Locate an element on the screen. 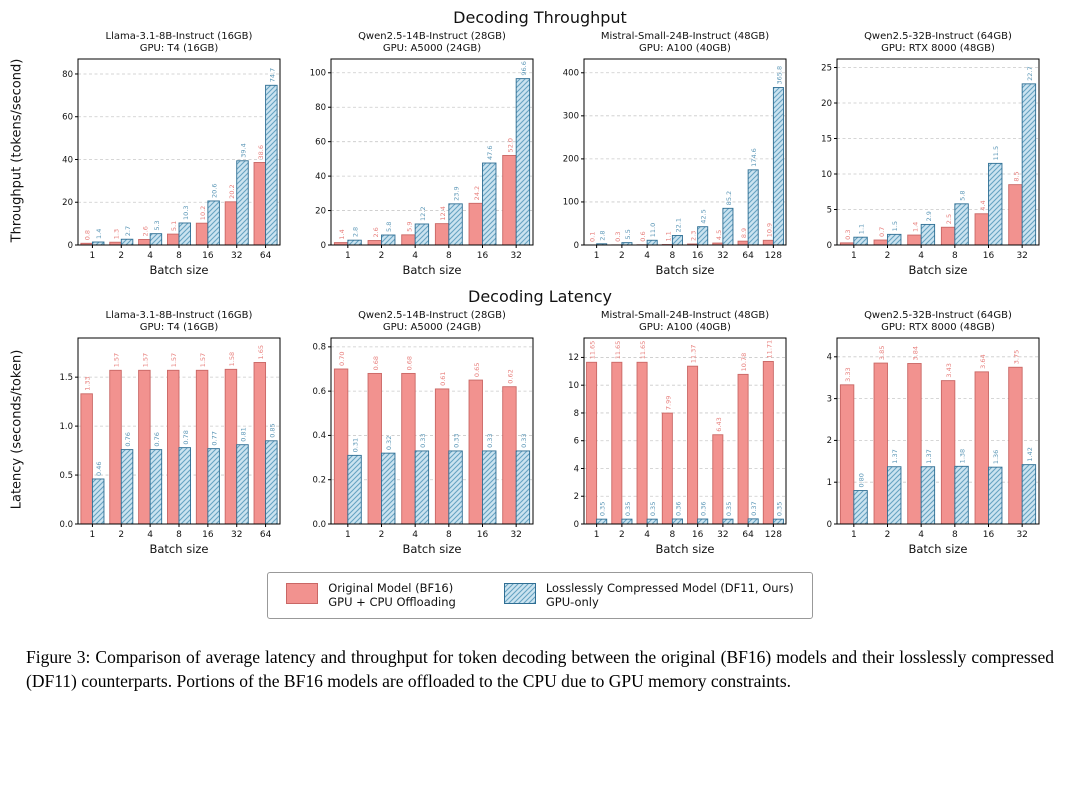 The image size is (1080, 785). y-tick-label: 20 is located at coordinates (67, 203).